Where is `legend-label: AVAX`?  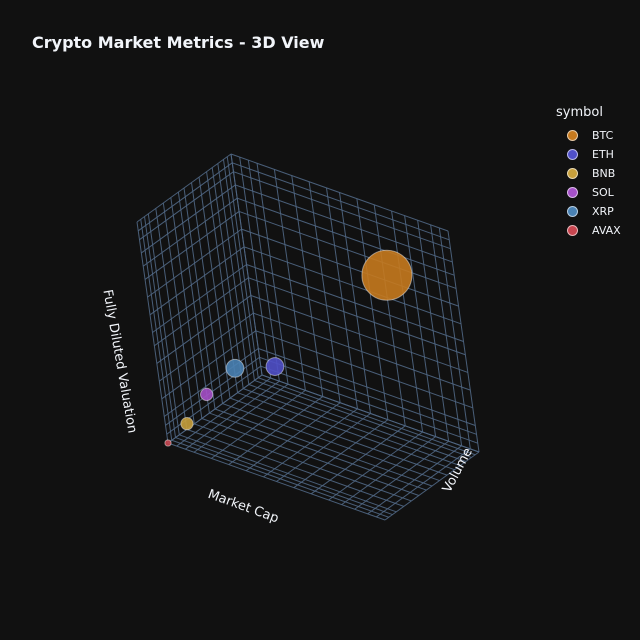 legend-label: AVAX is located at coordinates (606, 230).